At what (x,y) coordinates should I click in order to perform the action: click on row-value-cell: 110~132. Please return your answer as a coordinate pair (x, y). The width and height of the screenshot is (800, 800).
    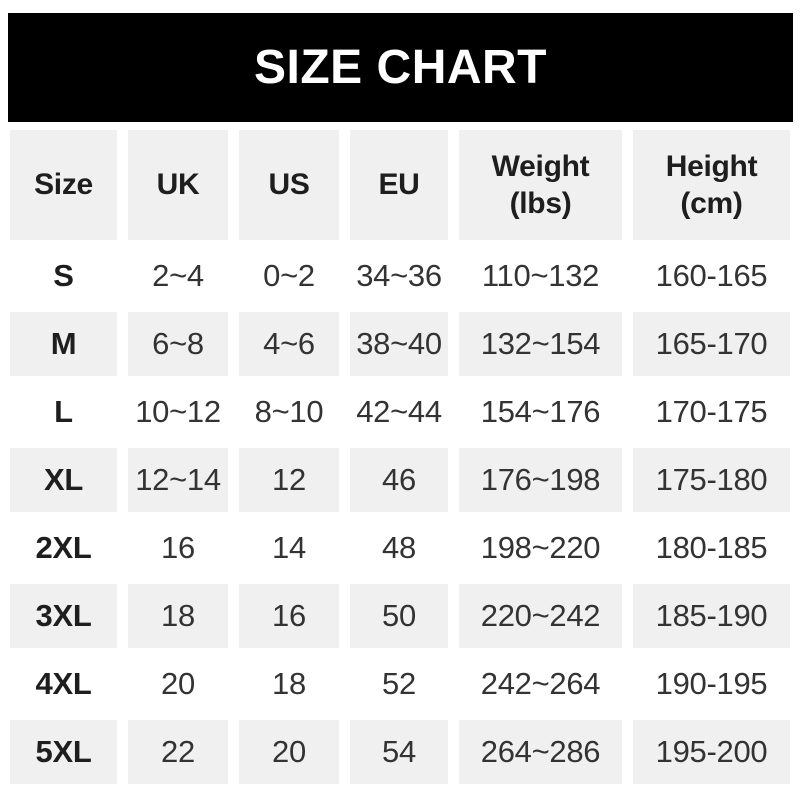
    Looking at the image, I should click on (540, 275).